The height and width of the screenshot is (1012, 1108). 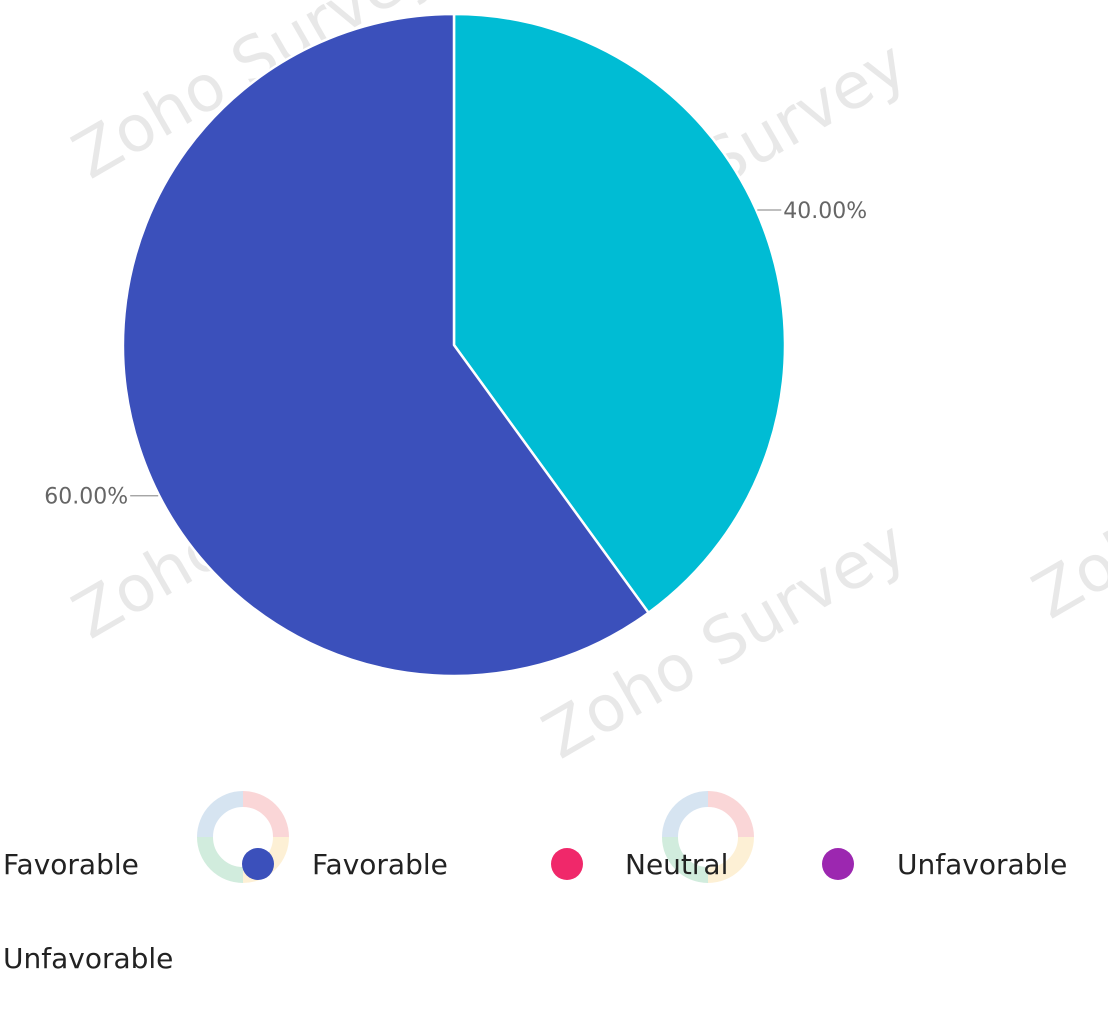 I want to click on legend-label: Neutral, so click(x=676, y=864).